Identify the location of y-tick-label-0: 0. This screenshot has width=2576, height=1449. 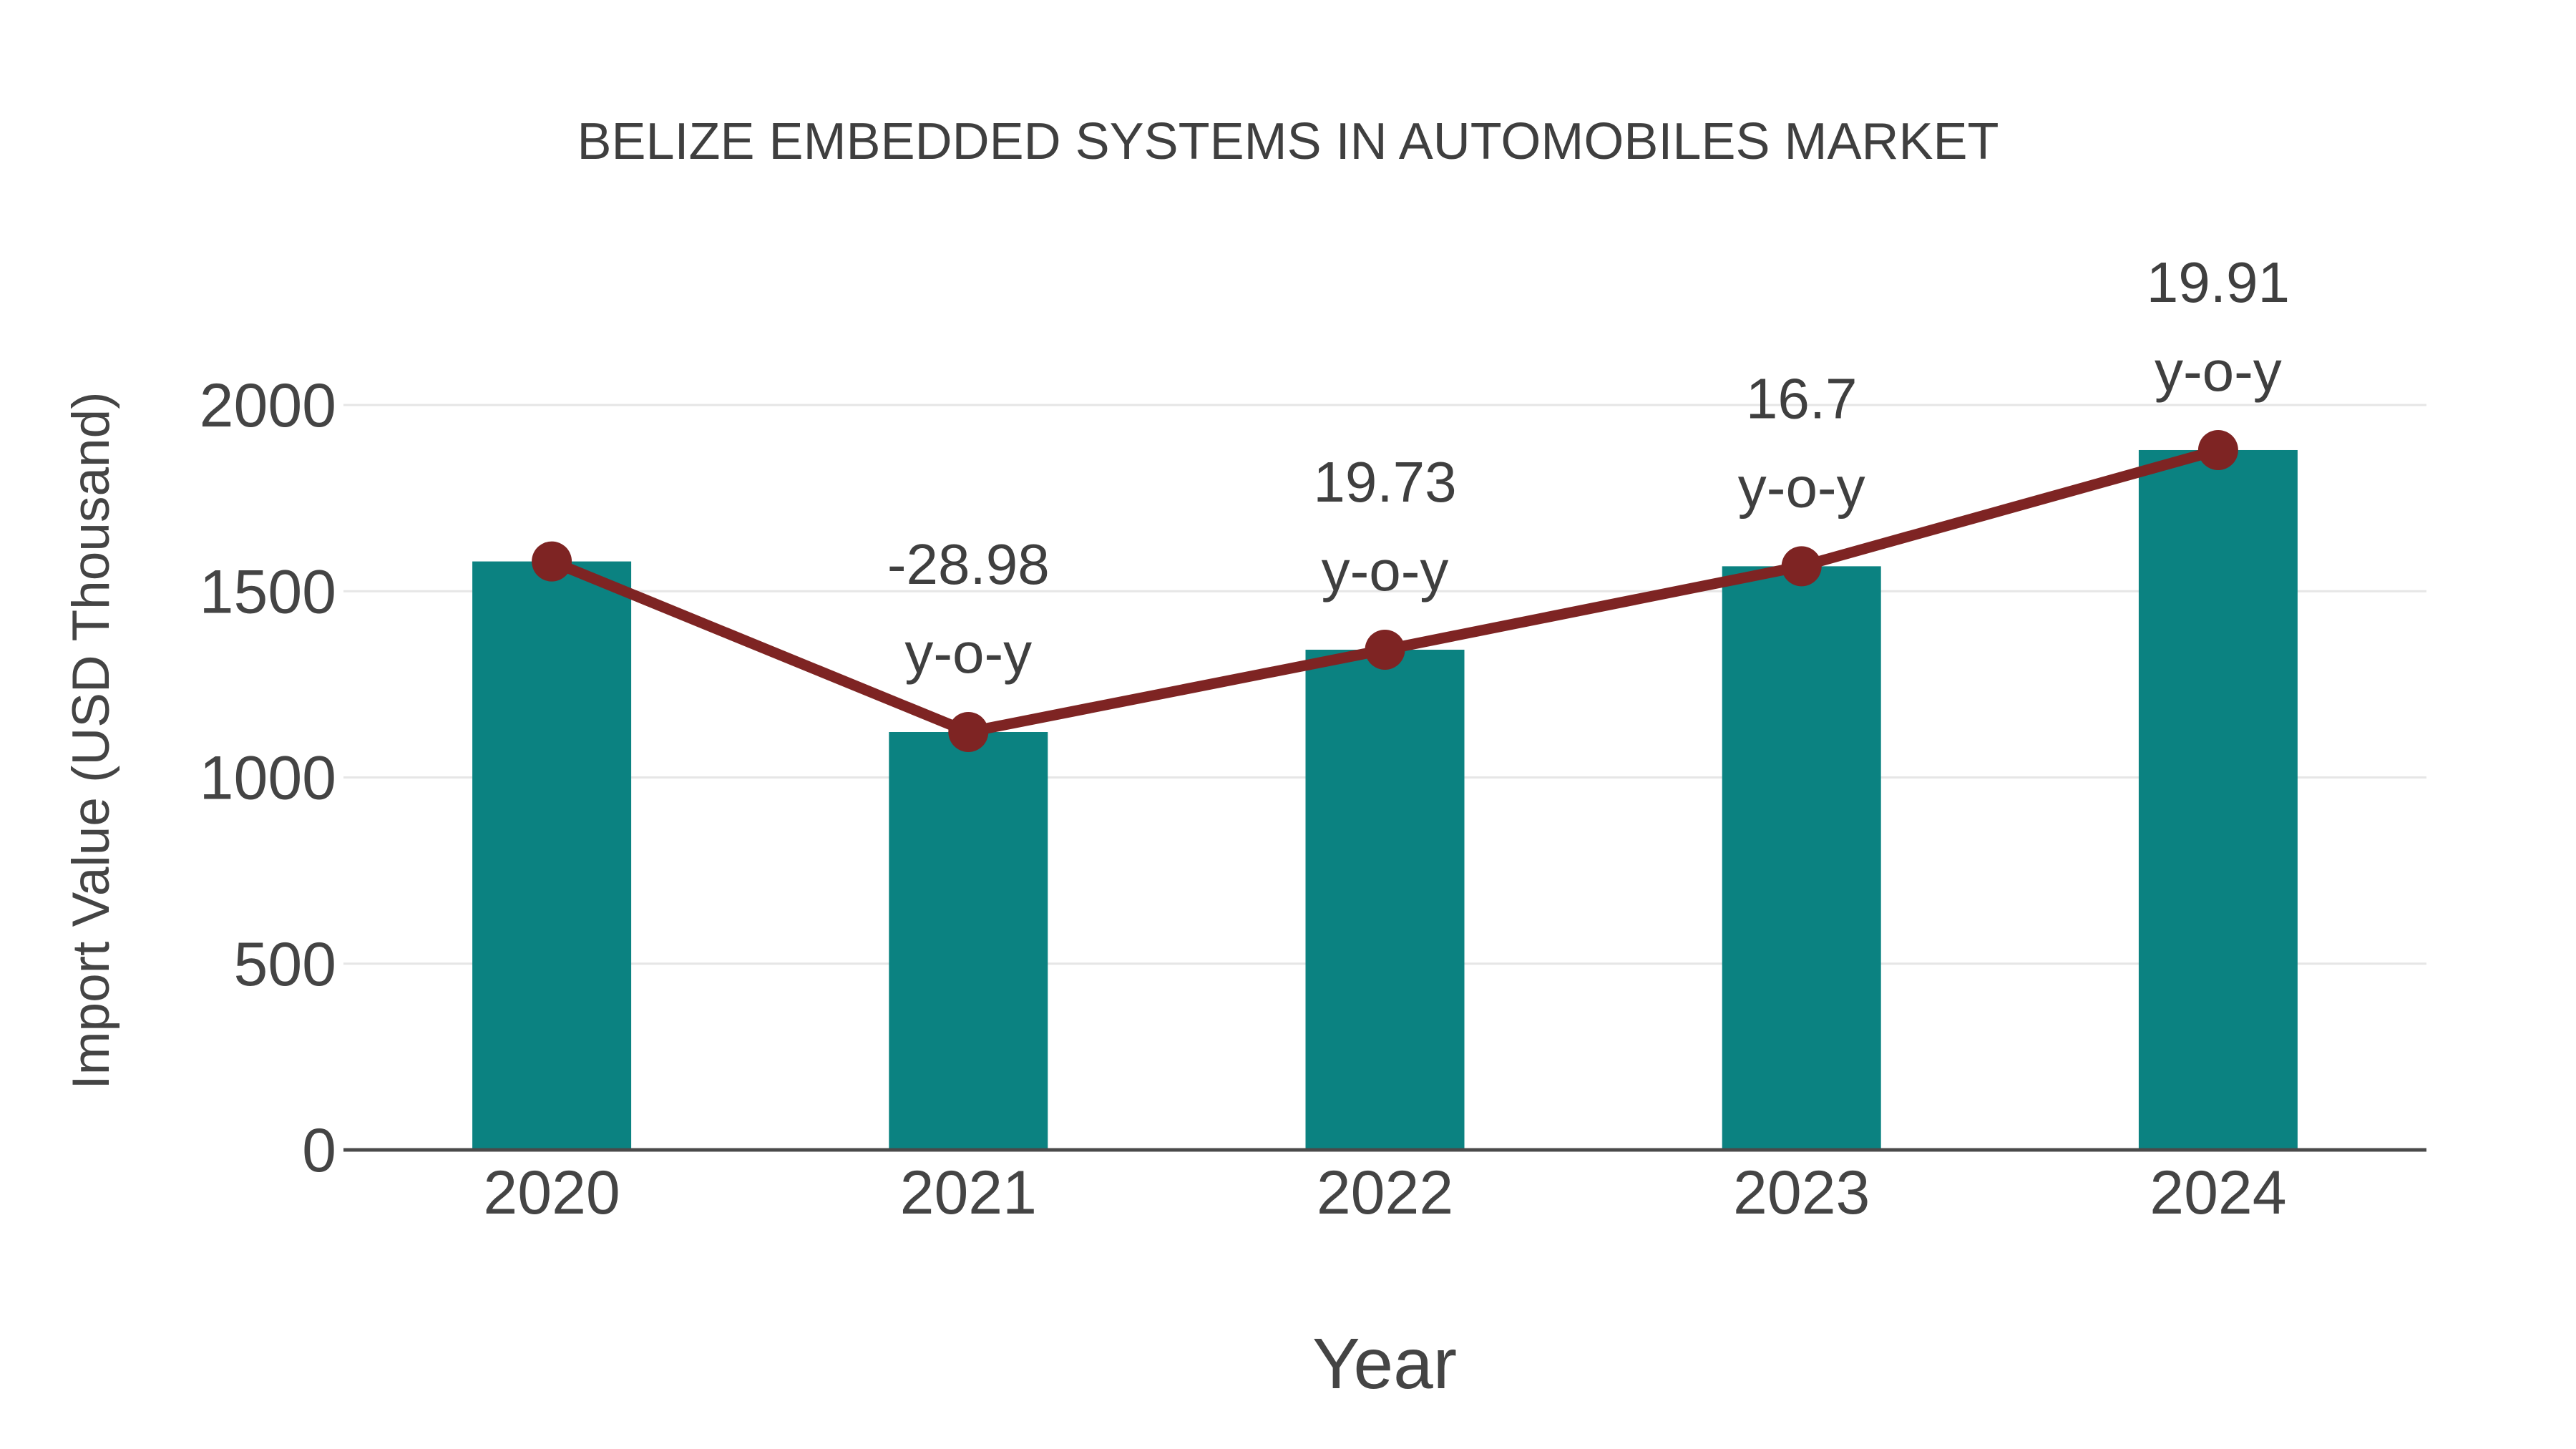
(319, 1150).